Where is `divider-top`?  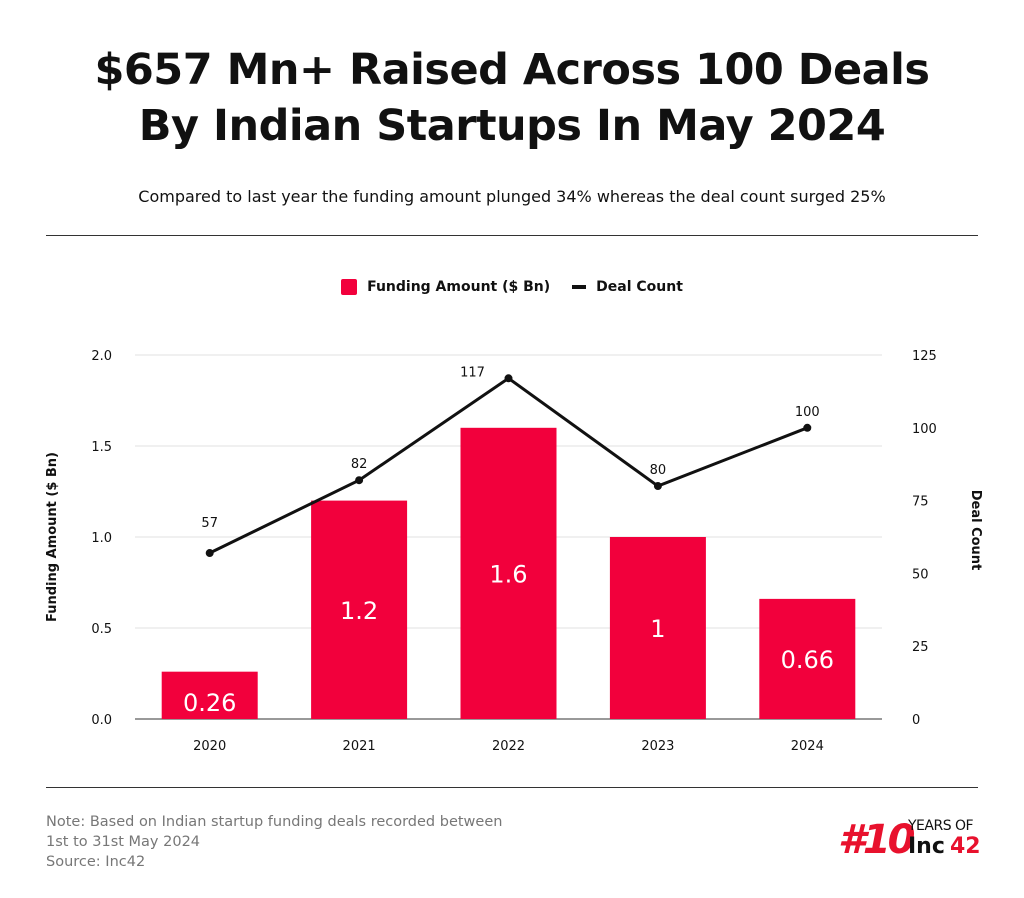
divider-top is located at coordinates (512, 235).